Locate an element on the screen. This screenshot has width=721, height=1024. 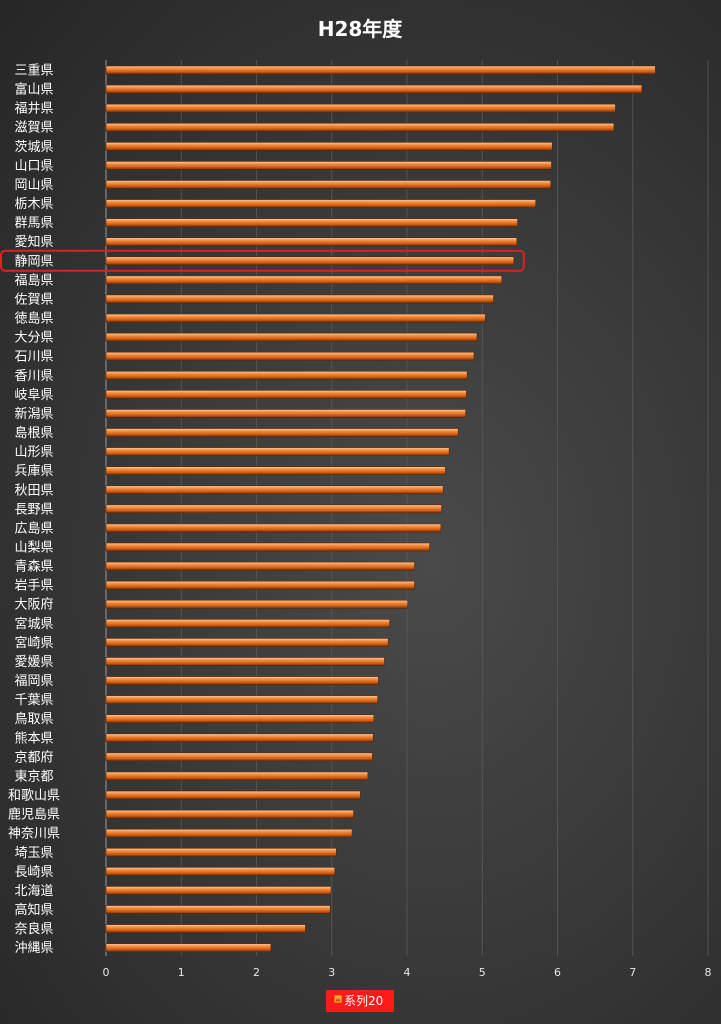
category-label: 鳥取県 is located at coordinates (33, 719).